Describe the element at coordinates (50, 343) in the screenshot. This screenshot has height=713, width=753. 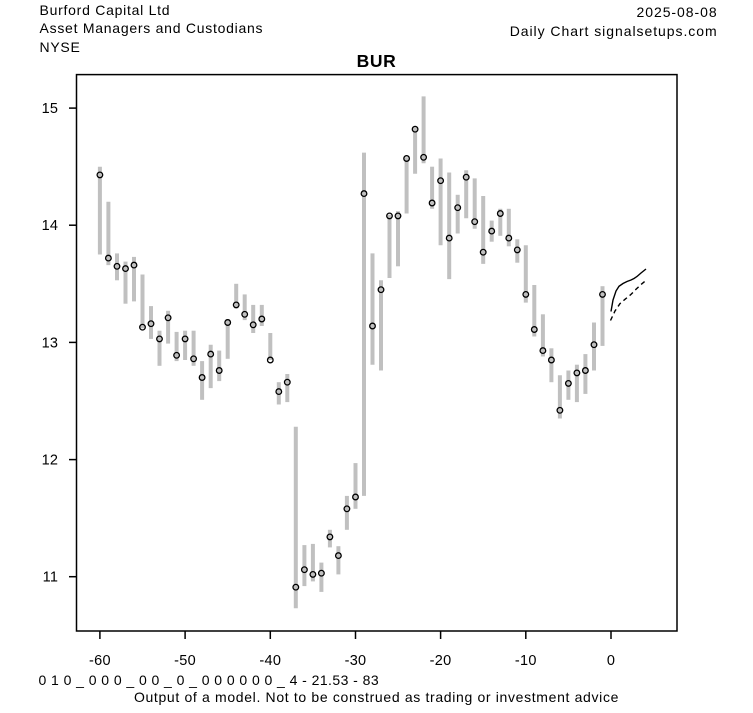
I see `svg-text: 13` at that location.